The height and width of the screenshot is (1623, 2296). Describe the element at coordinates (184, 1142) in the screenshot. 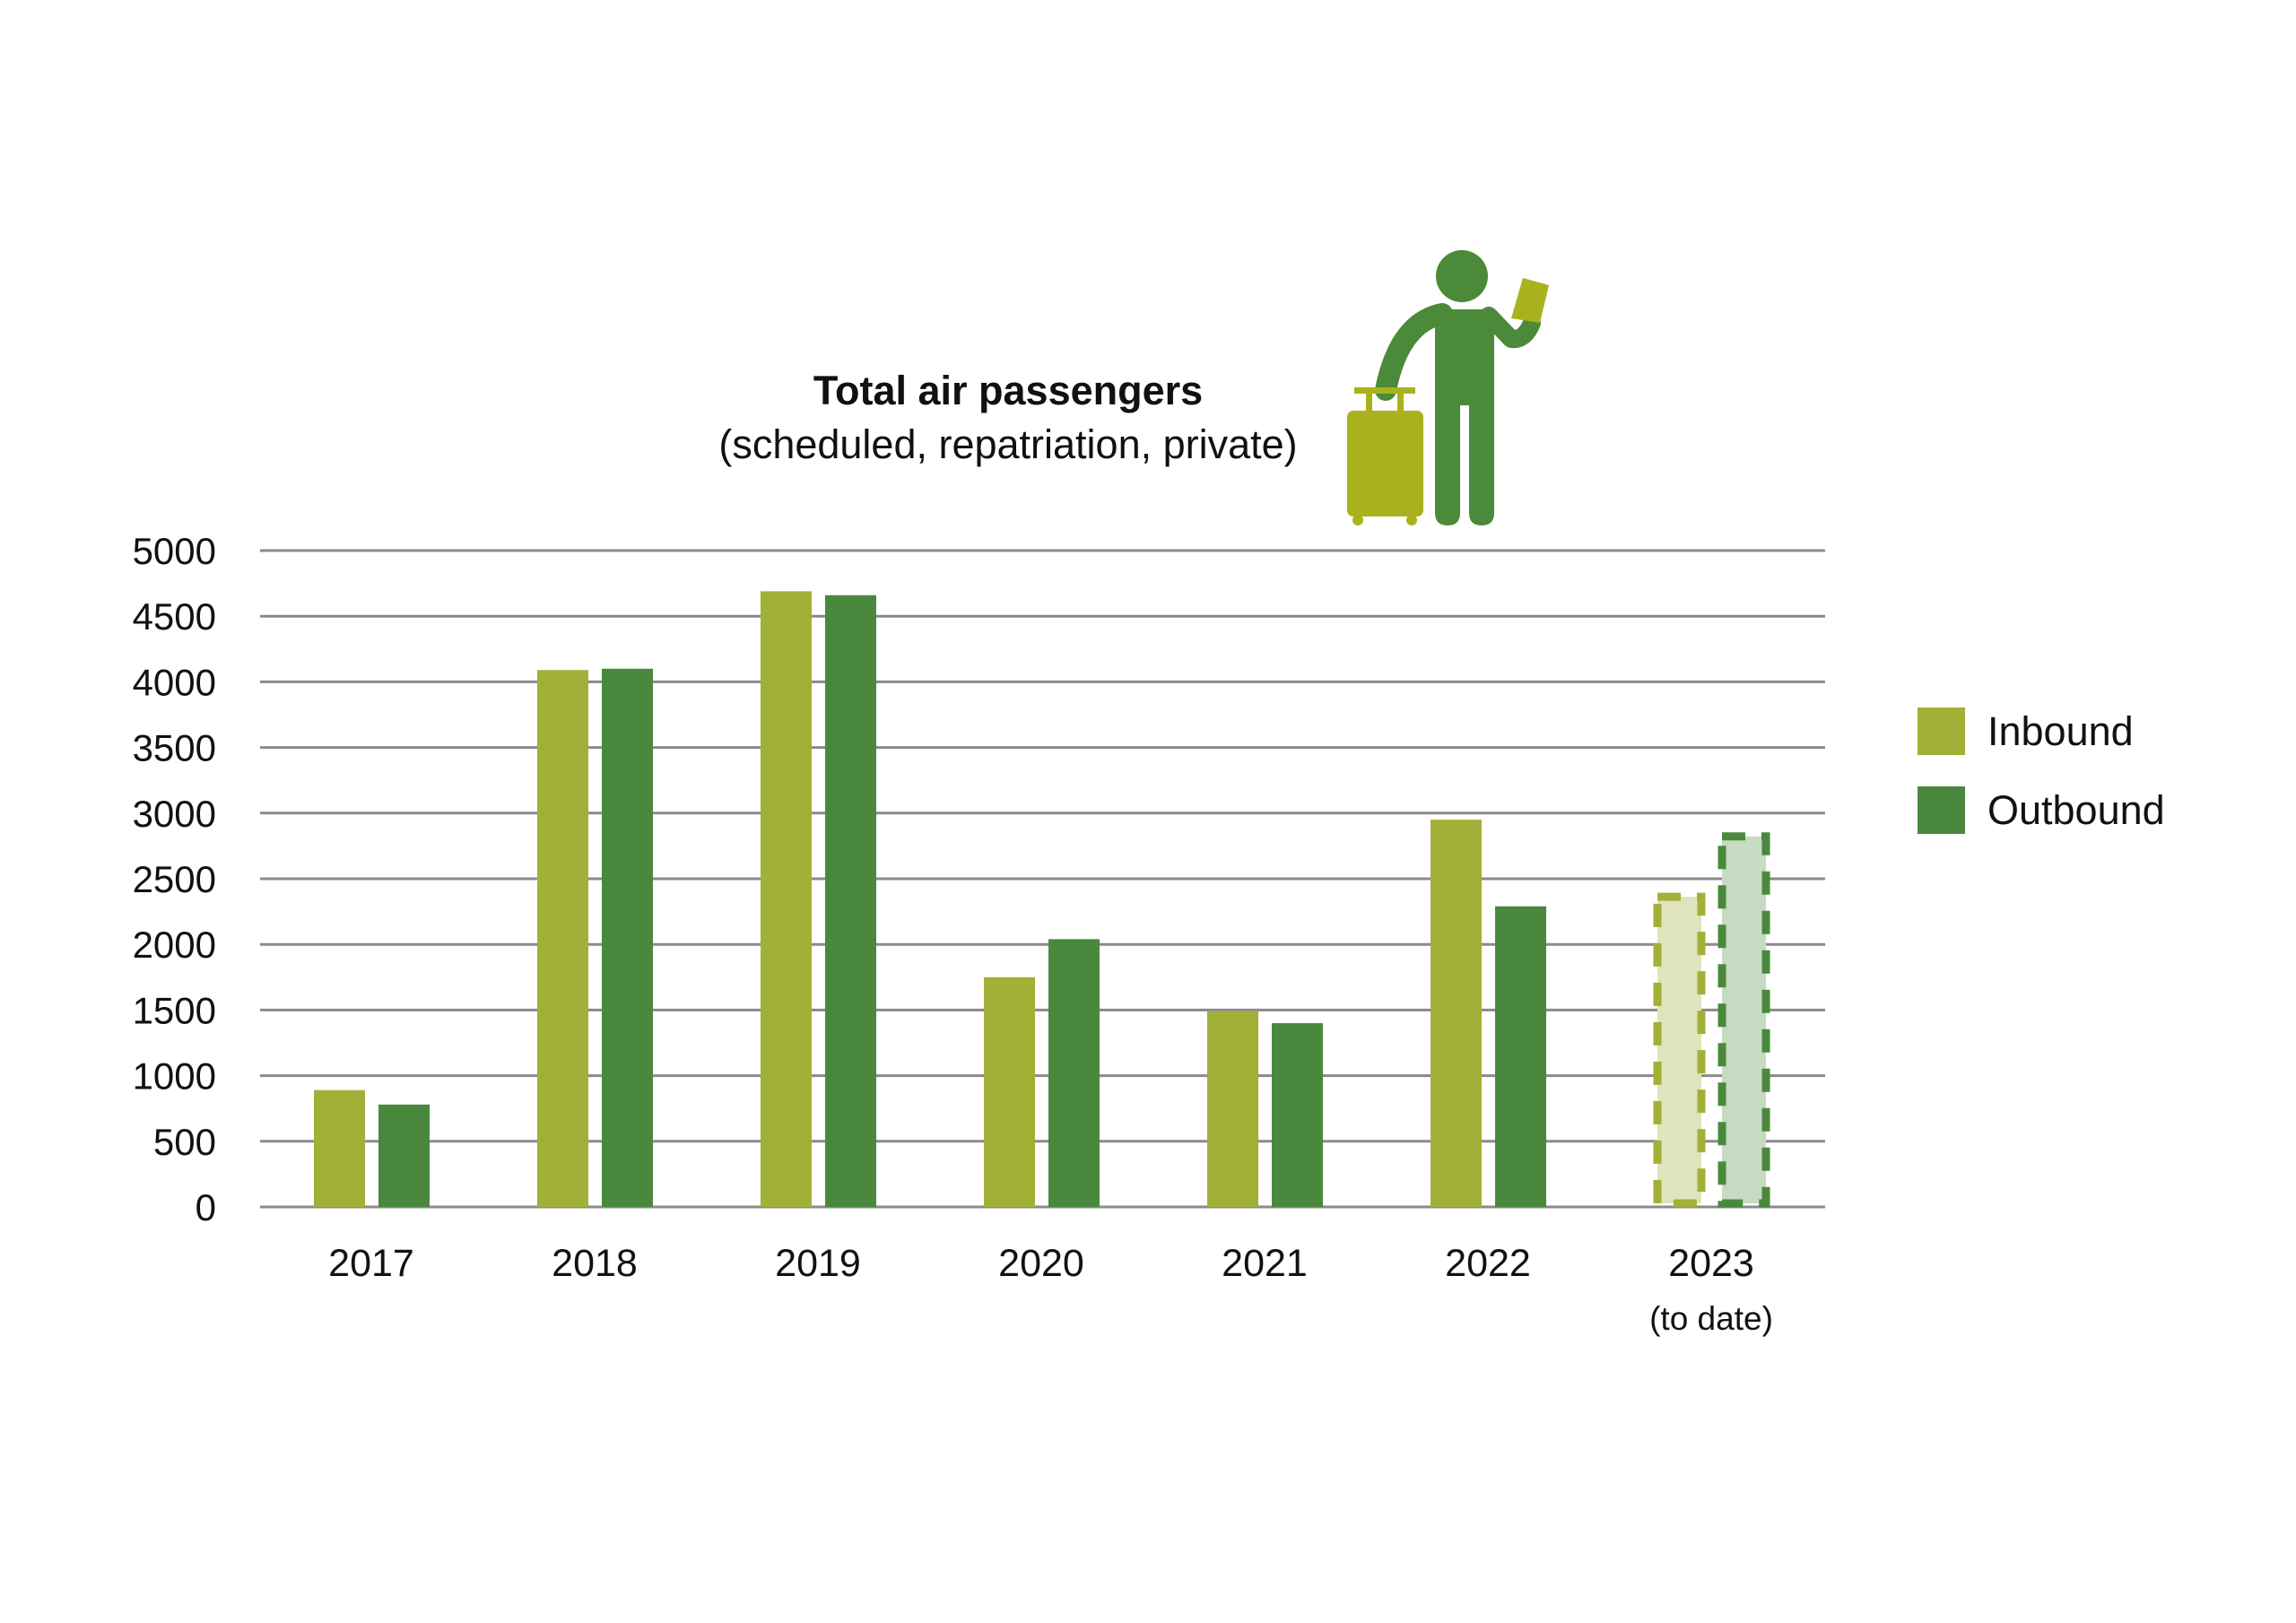

I see `y-tick-label: 500` at that location.